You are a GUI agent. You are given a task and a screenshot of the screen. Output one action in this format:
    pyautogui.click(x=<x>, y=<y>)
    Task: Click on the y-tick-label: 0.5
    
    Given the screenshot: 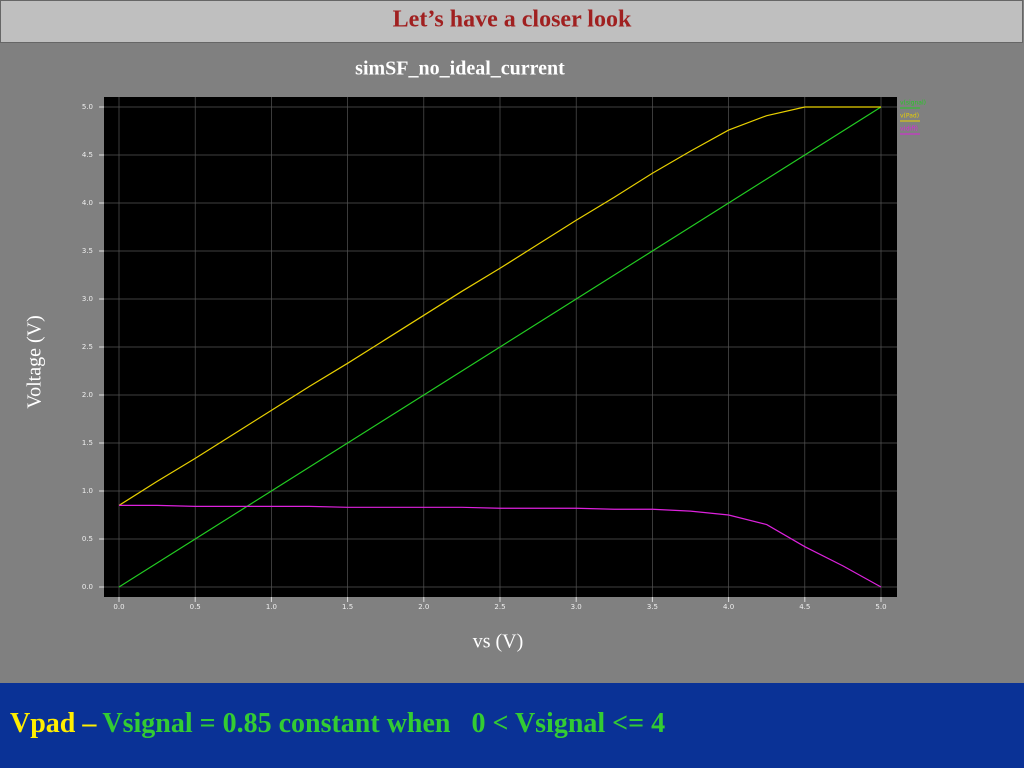 What is the action you would take?
    pyautogui.click(x=87, y=539)
    